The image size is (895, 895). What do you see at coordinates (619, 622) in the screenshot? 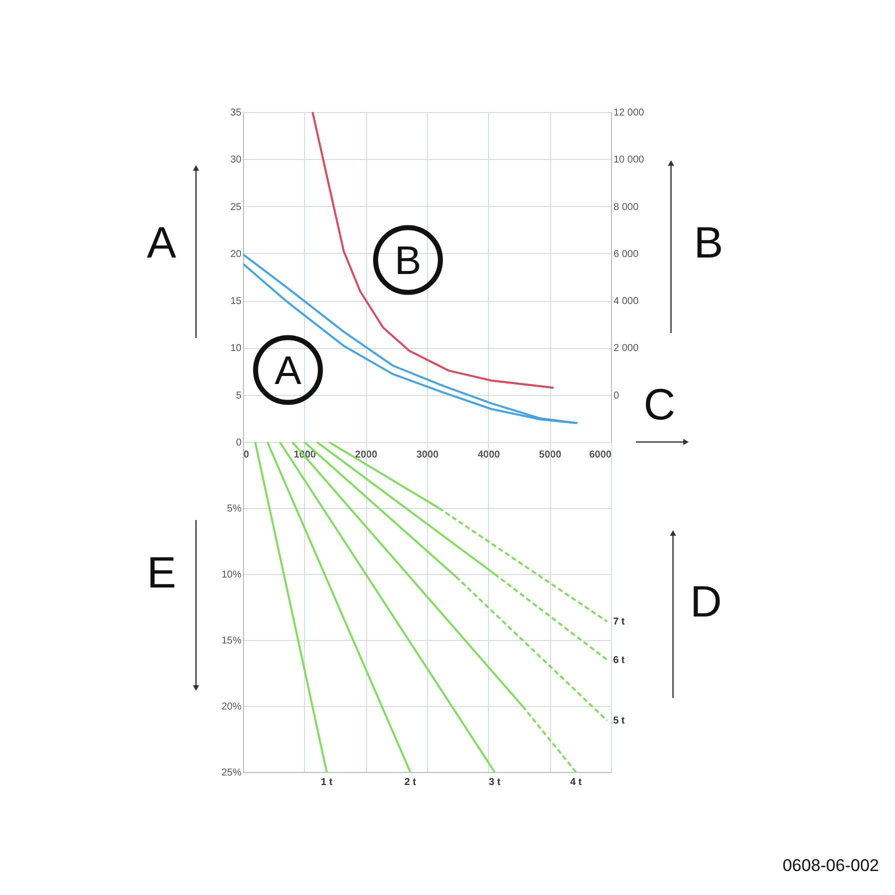
I see `series-label: 7 t` at bounding box center [619, 622].